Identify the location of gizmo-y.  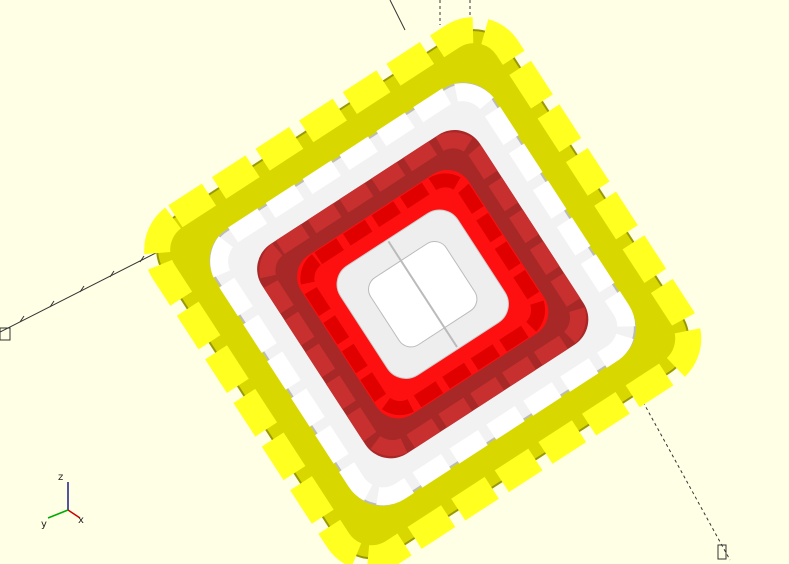
(58, 514).